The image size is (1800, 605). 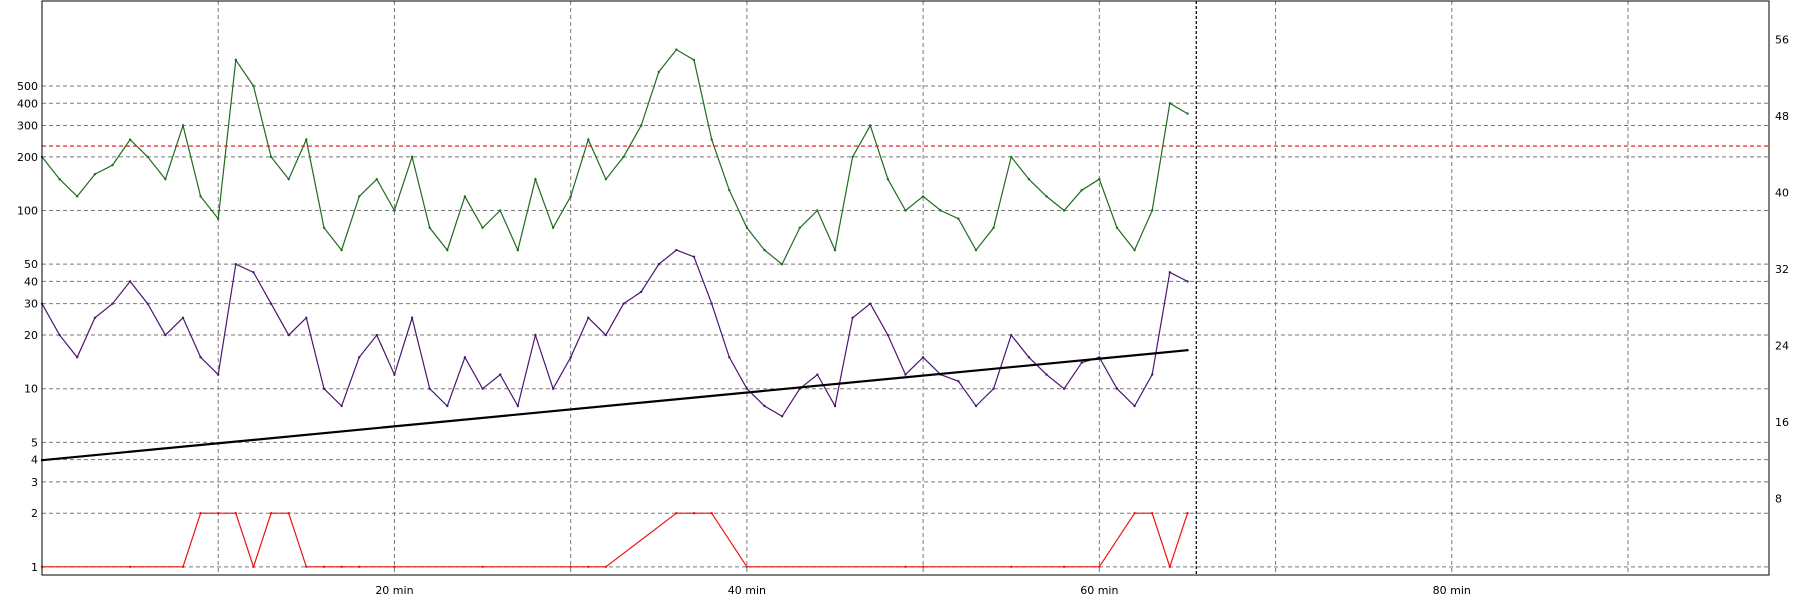 What do you see at coordinates (1099, 590) in the screenshot?
I see `x-tick-label: 60 min` at bounding box center [1099, 590].